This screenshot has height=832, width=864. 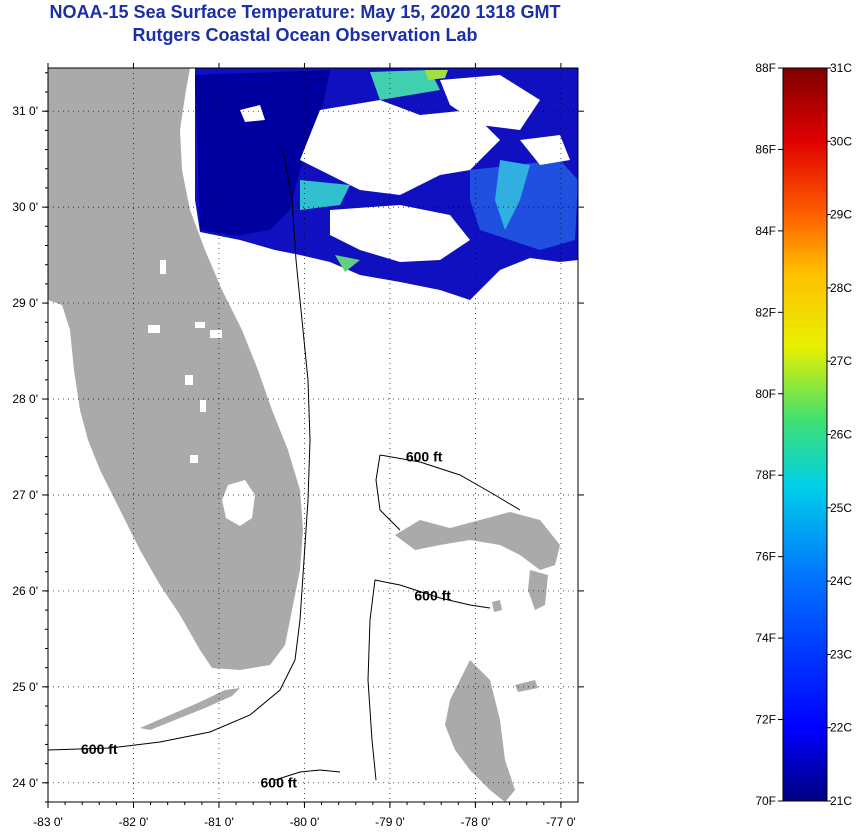 What do you see at coordinates (25, 591) in the screenshot?
I see `lat-tick-label: 26 0'` at bounding box center [25, 591].